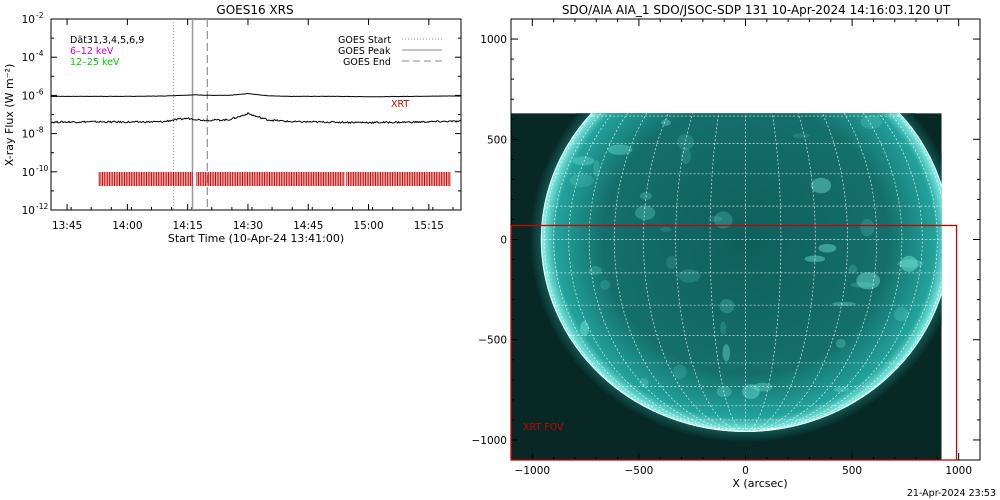 Image resolution: width=1000 pixels, height=500 pixels. What do you see at coordinates (368, 226) in the screenshot?
I see `goes-x-tick-label: 15:00` at bounding box center [368, 226].